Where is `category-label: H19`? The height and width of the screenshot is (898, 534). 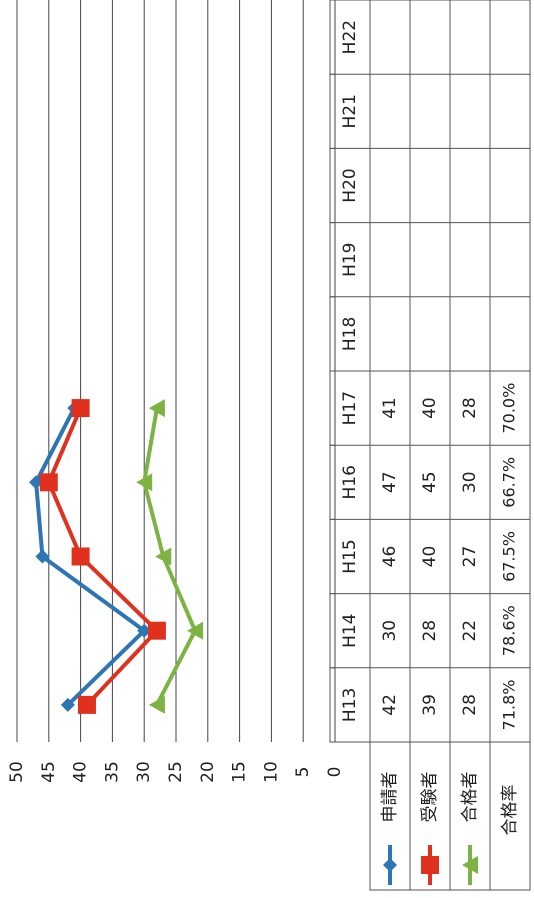
category-label: H19 is located at coordinates (350, 259).